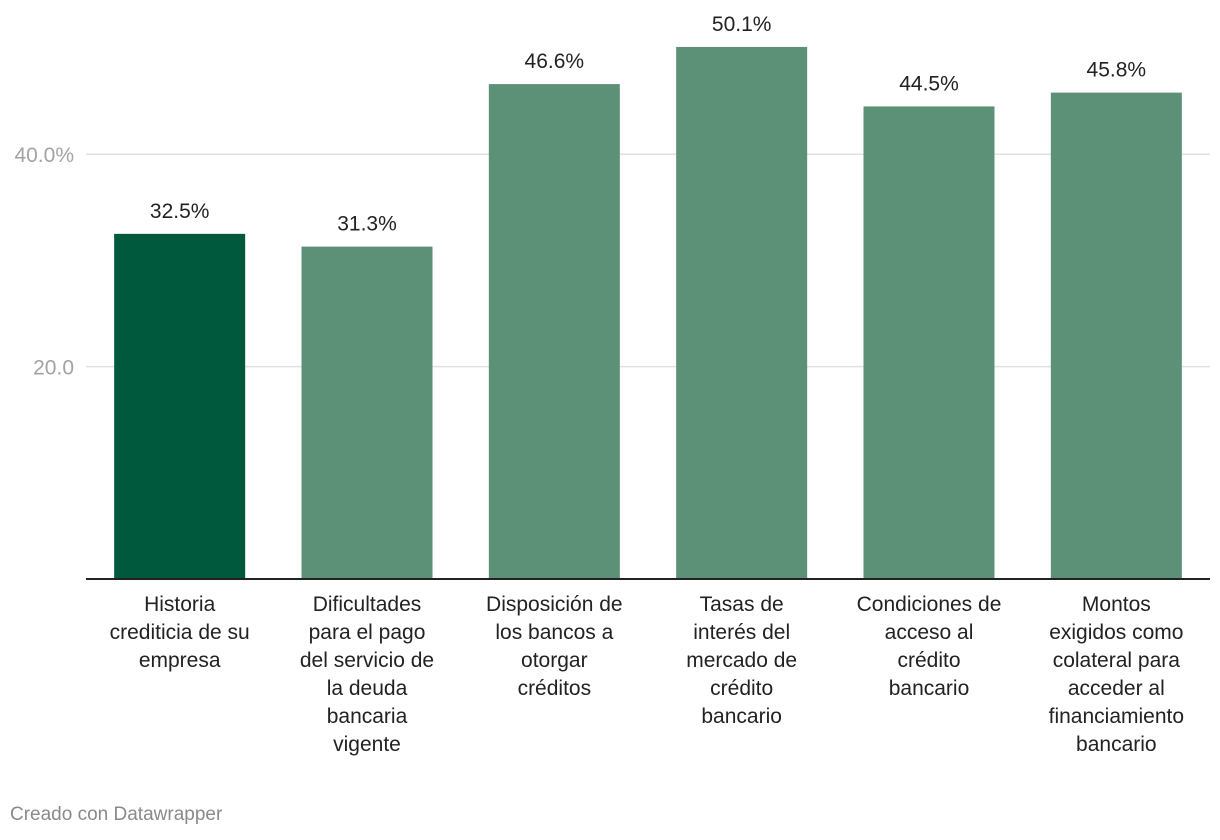 The width and height of the screenshot is (1220, 840). Describe the element at coordinates (1116, 632) in the screenshot. I see `category-label-line: exigidos como` at that location.